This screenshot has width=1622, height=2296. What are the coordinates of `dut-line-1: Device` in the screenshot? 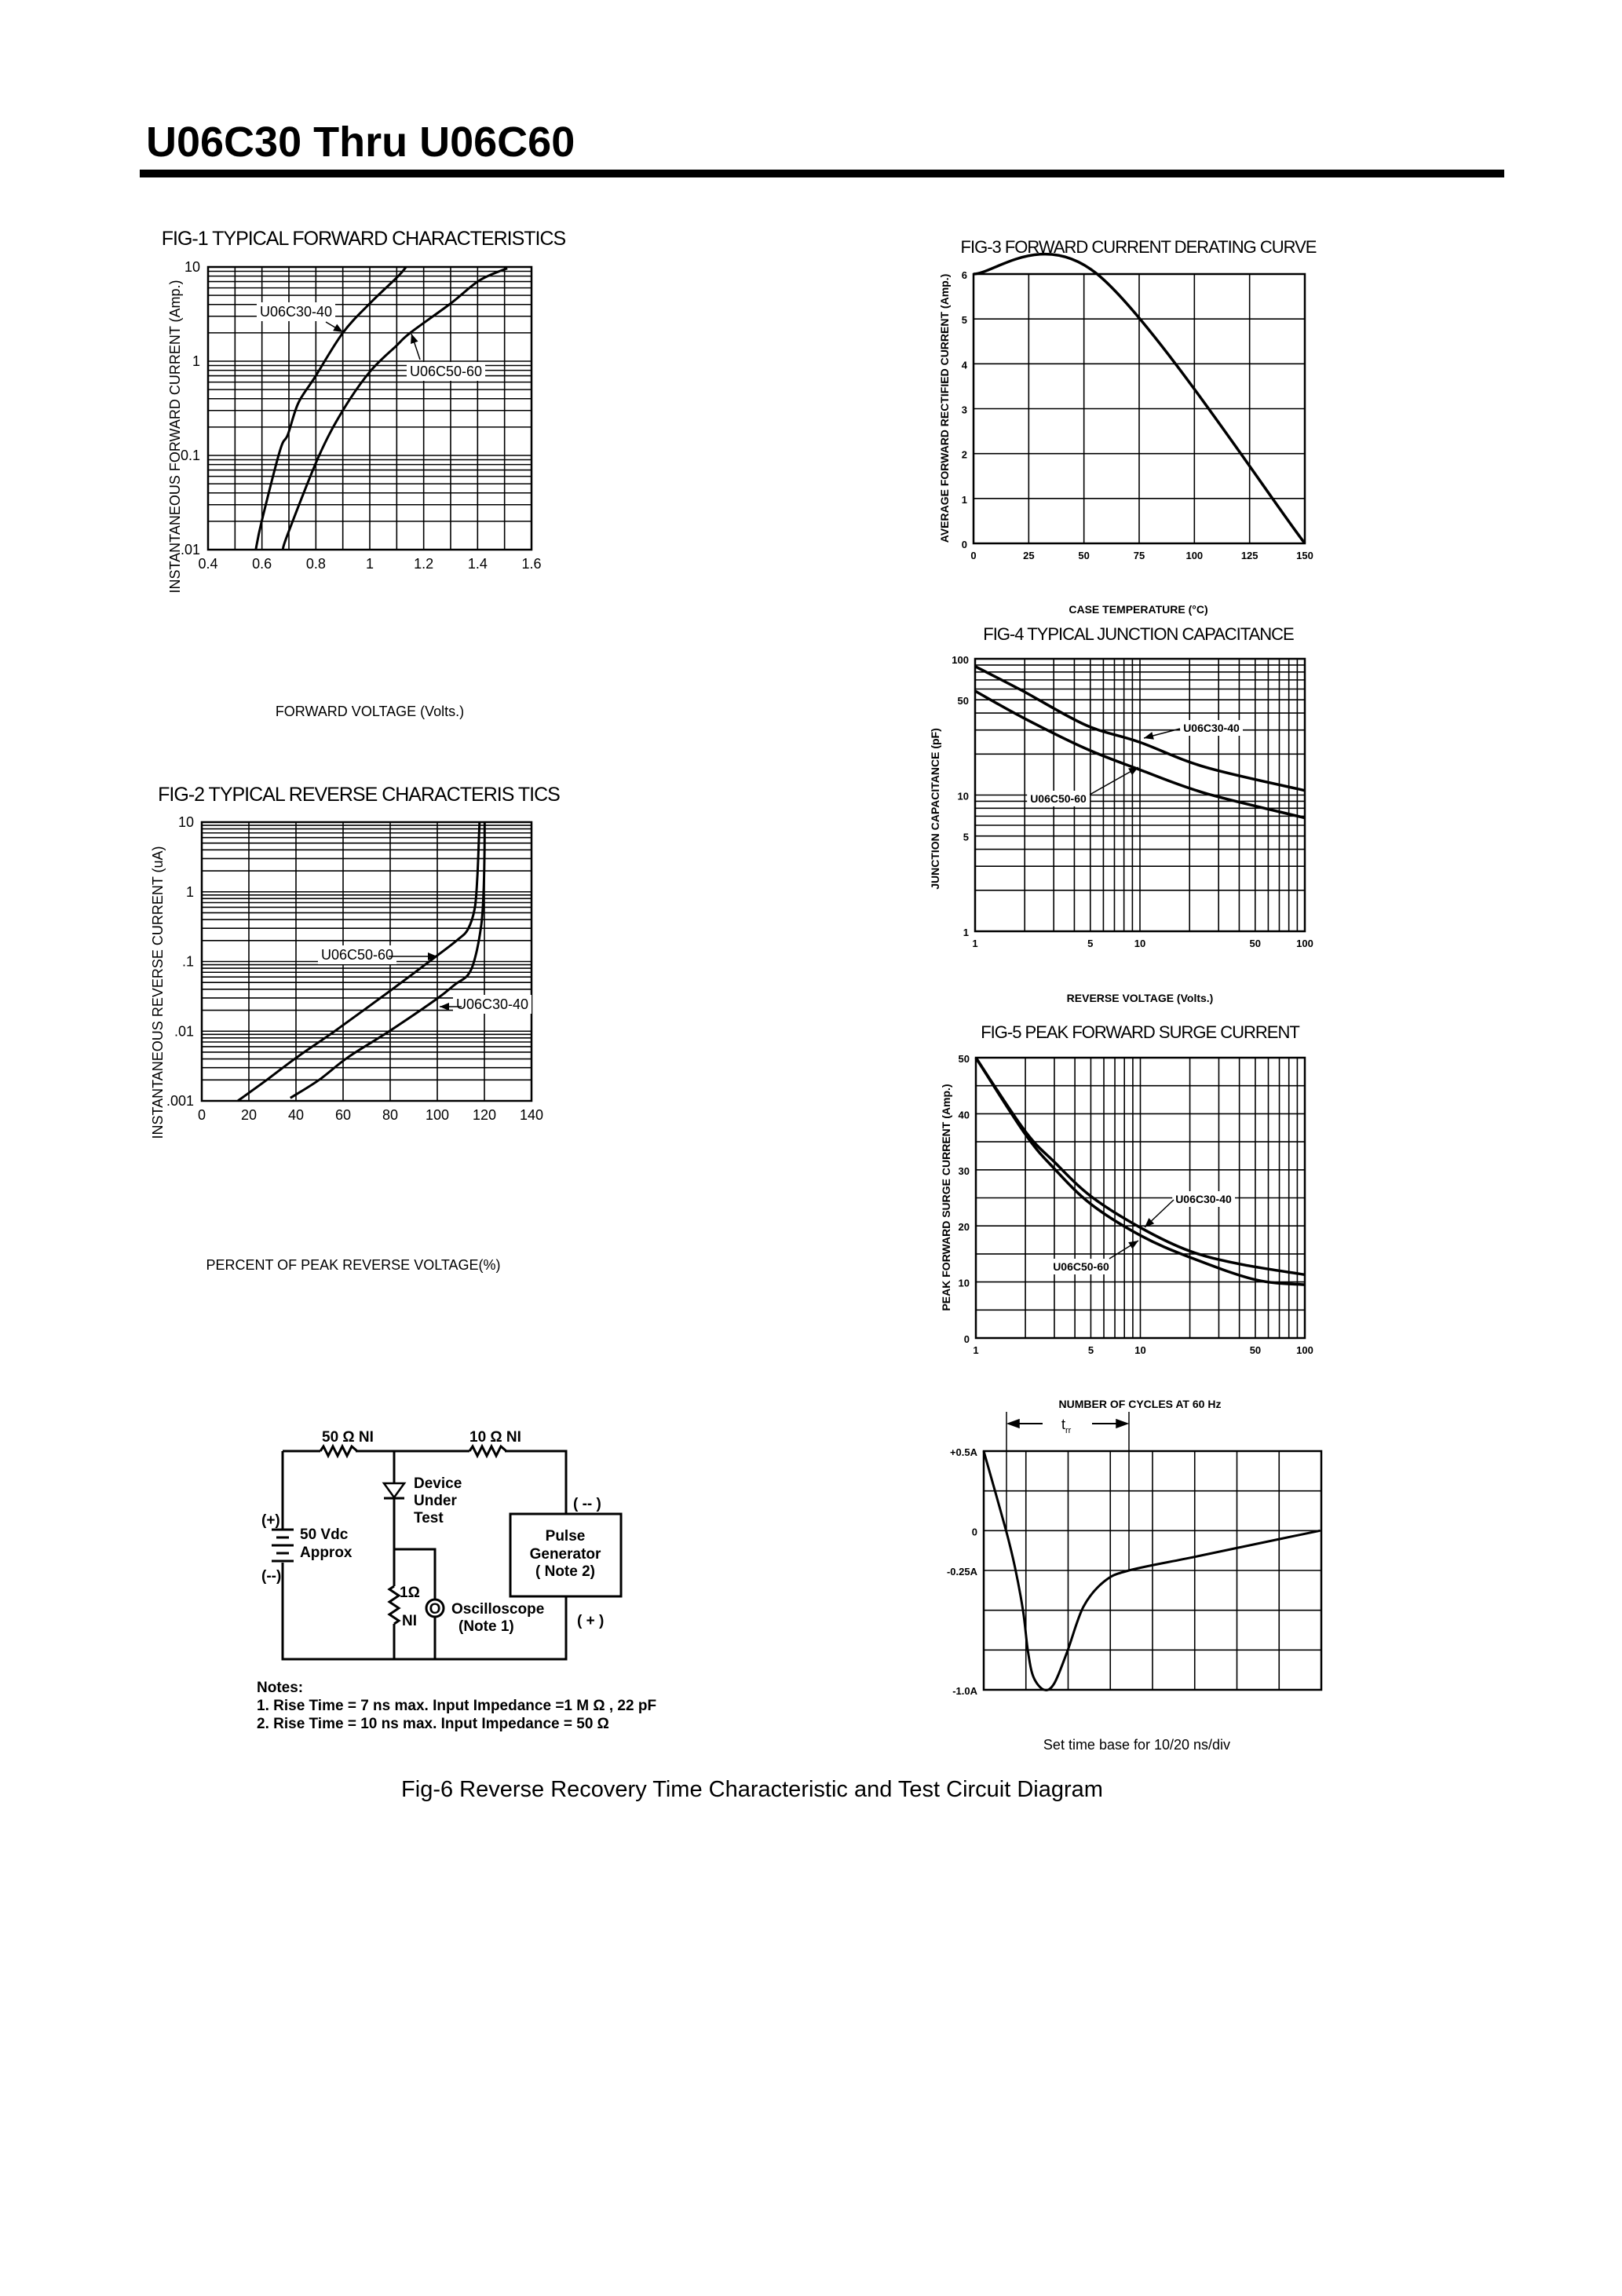 It's located at (438, 1484).